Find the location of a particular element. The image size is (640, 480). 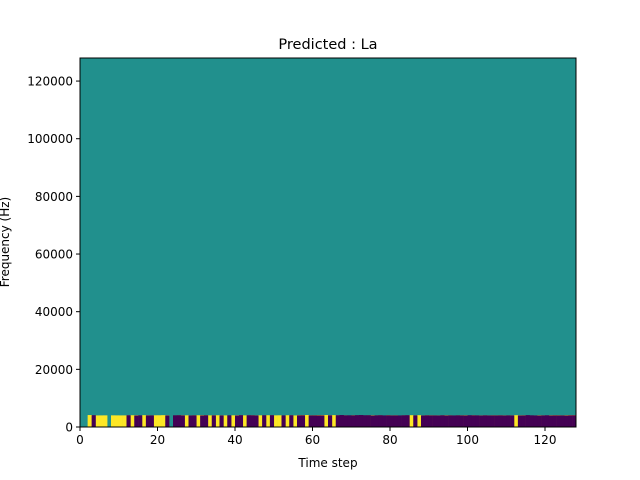

y-tick-label: 0 is located at coordinates (69, 428).